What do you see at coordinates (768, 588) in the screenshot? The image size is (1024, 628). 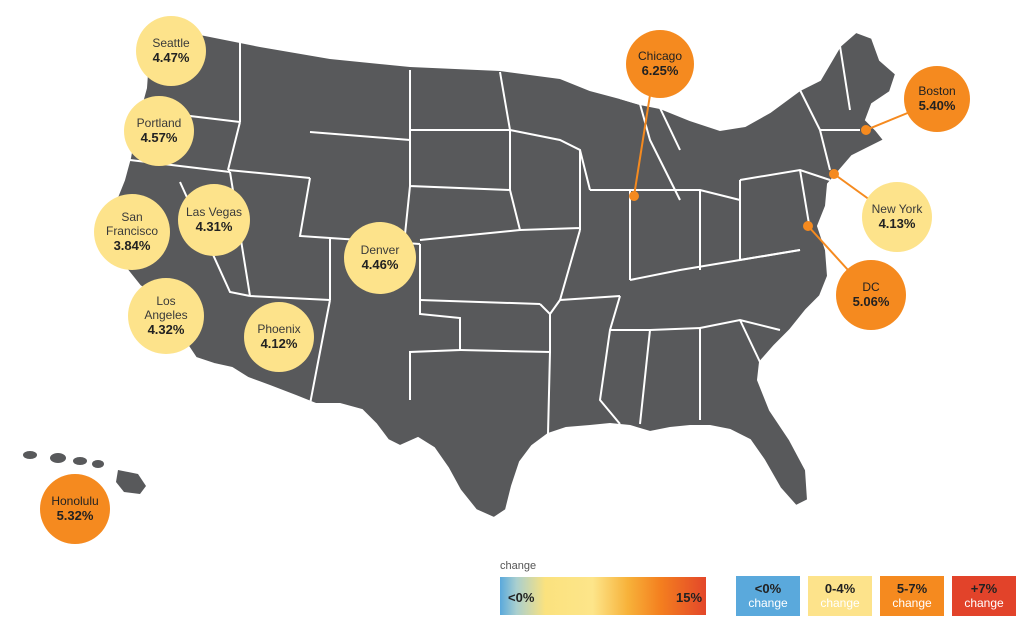 I see `swatch-range: <0%` at bounding box center [768, 588].